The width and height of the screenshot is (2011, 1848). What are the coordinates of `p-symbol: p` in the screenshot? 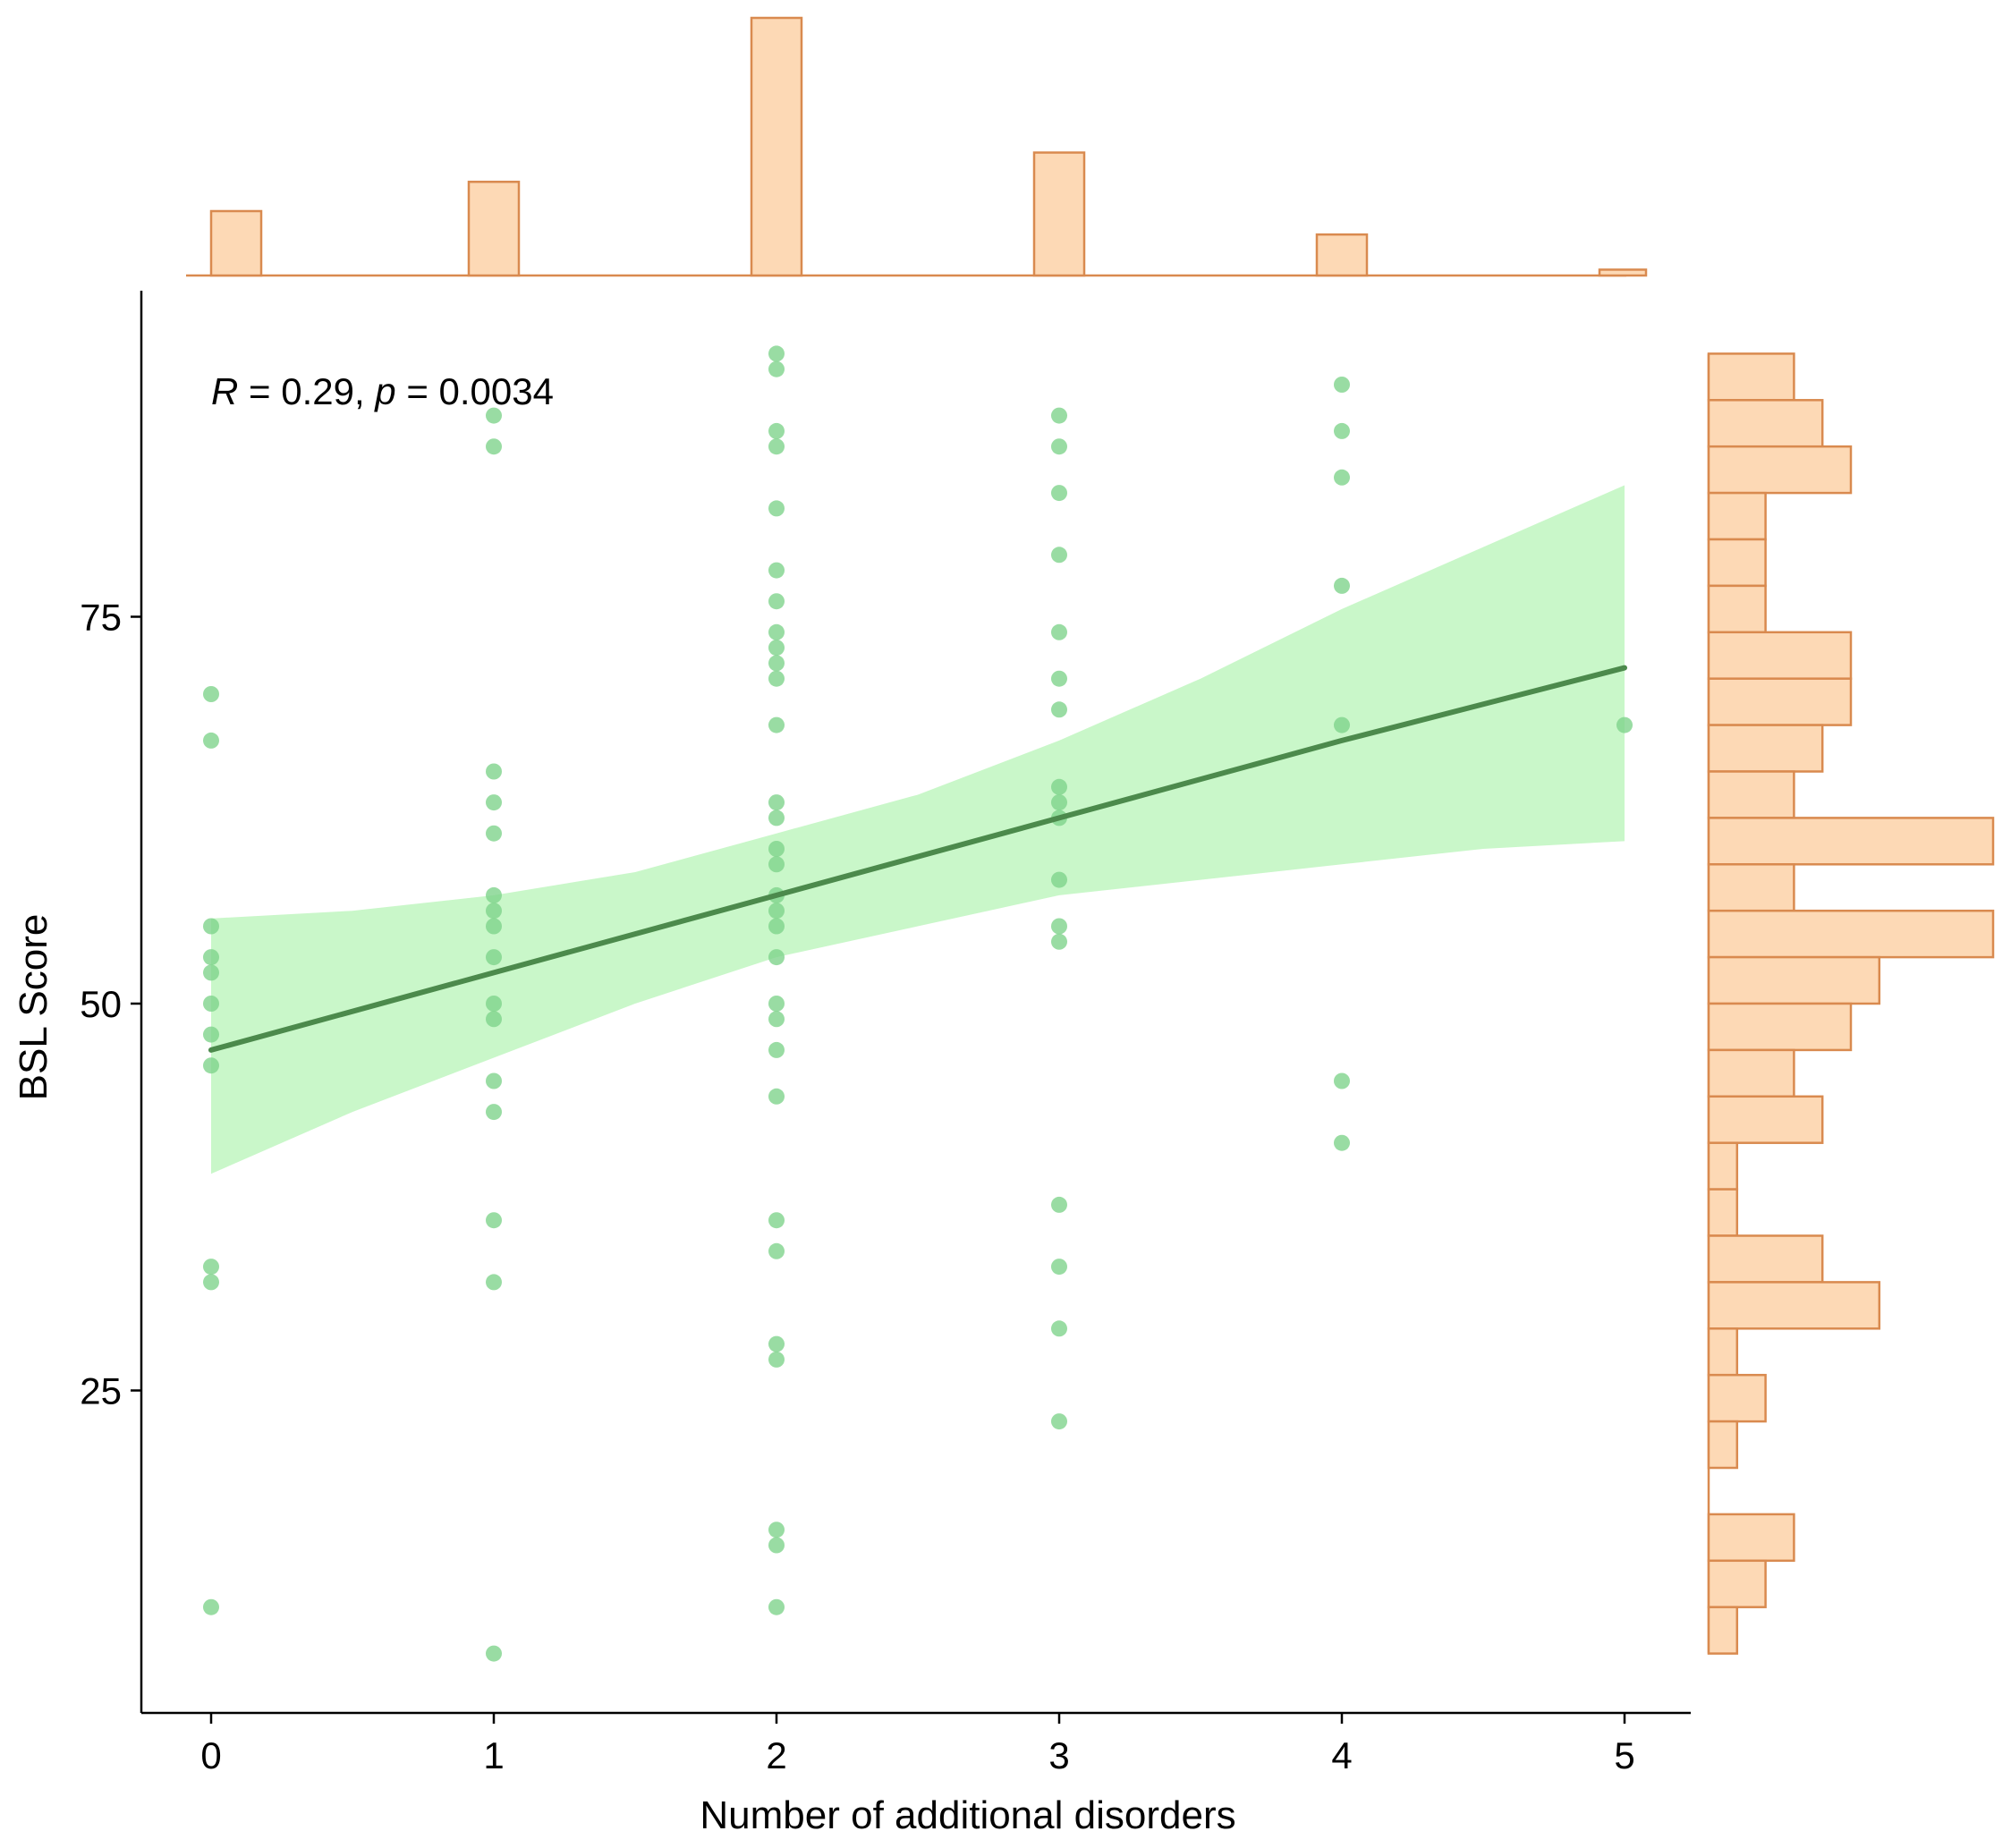 It's located at (384, 391).